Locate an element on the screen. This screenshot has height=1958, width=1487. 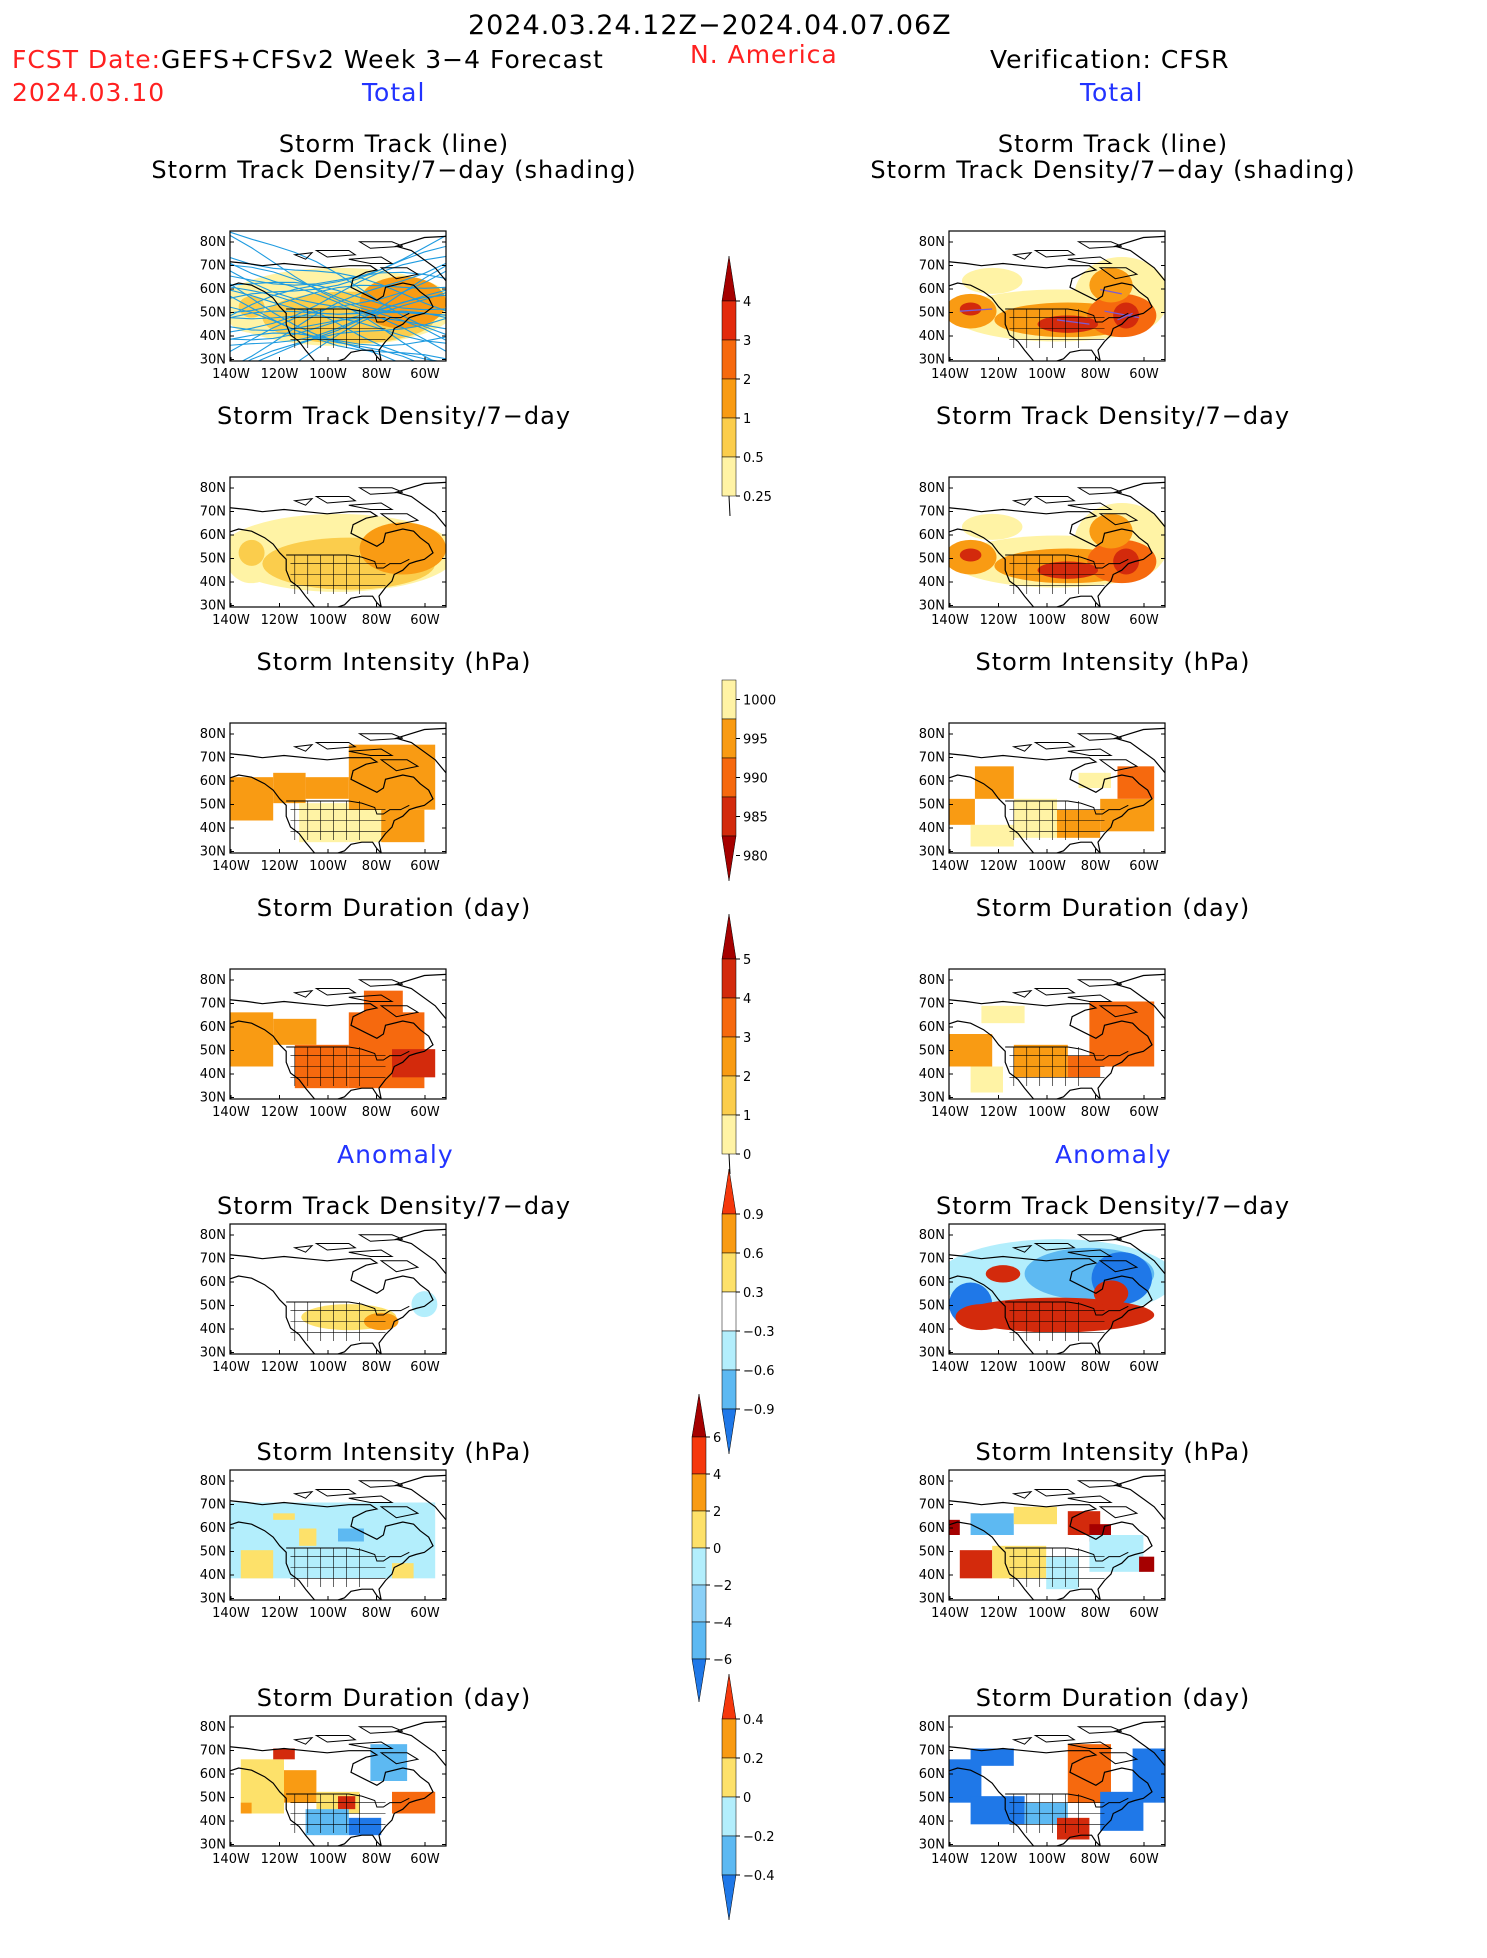
colorbar-label: 2 is located at coordinates (717, 1512).